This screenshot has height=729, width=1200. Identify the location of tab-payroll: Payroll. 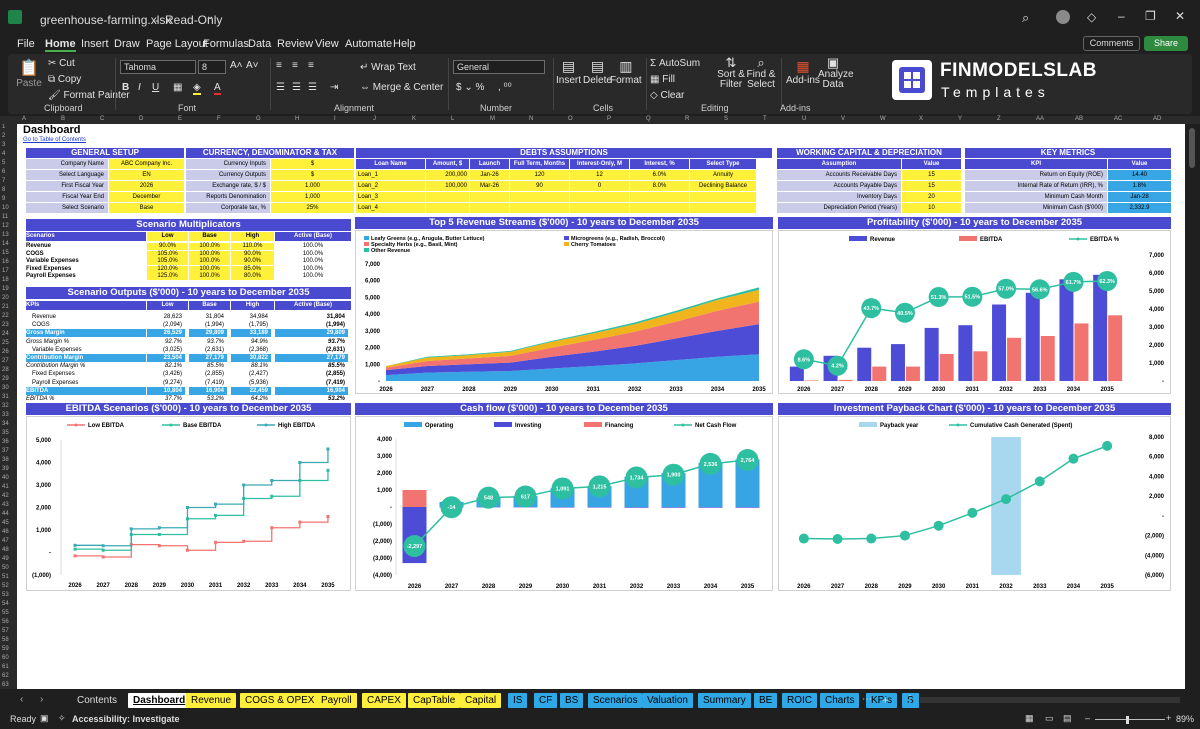
(336, 700).